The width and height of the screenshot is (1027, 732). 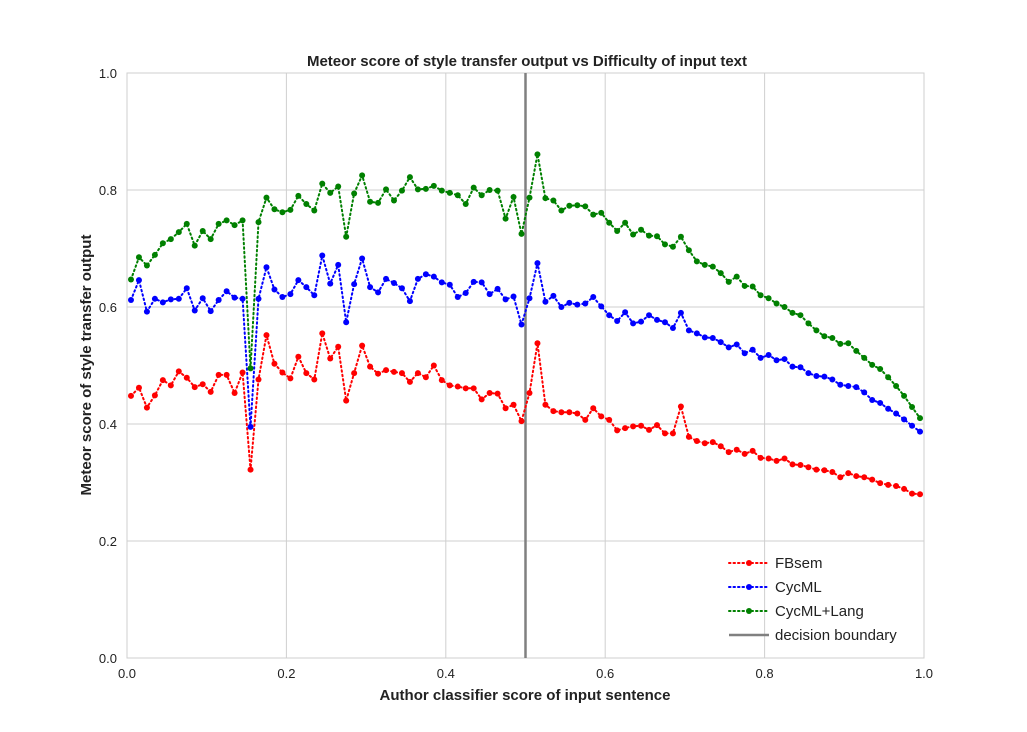 What do you see at coordinates (525, 673) in the screenshot?
I see `x-axis-ticks: 0.0 0.2 0.4 0.6 0.8 1.0` at bounding box center [525, 673].